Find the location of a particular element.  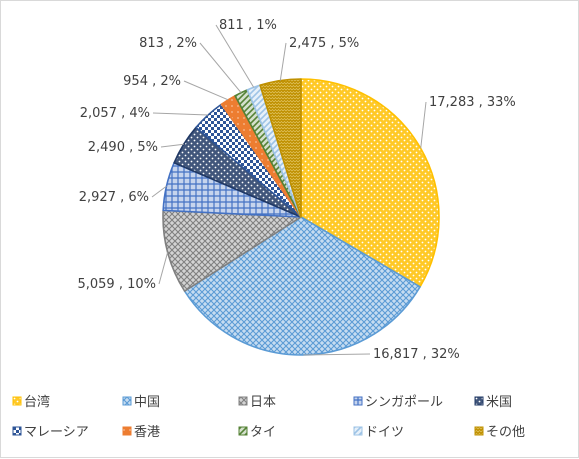

legend-item-0: 台湾 is located at coordinates (31, 402).